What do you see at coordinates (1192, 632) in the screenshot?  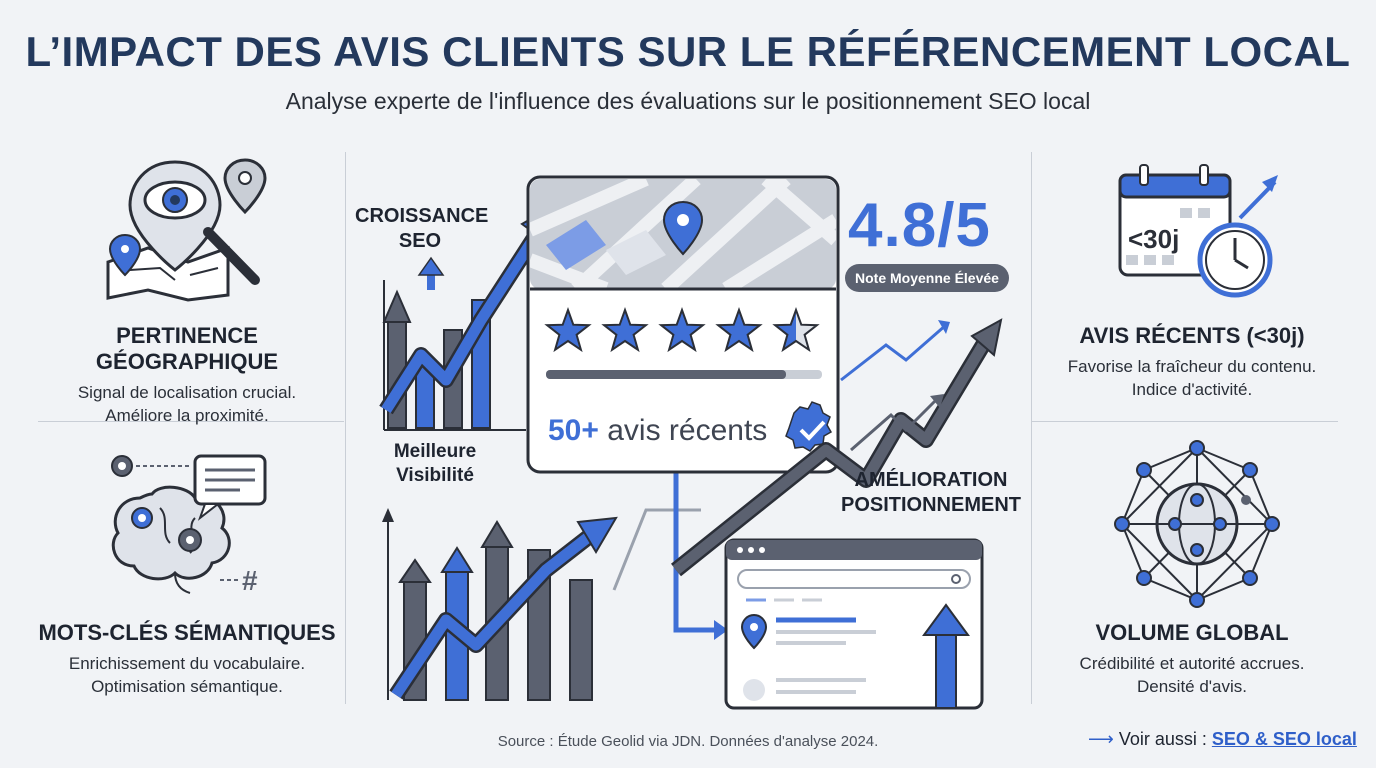 I see `feature-volume-title: VOLUME GLOBAL` at bounding box center [1192, 632].